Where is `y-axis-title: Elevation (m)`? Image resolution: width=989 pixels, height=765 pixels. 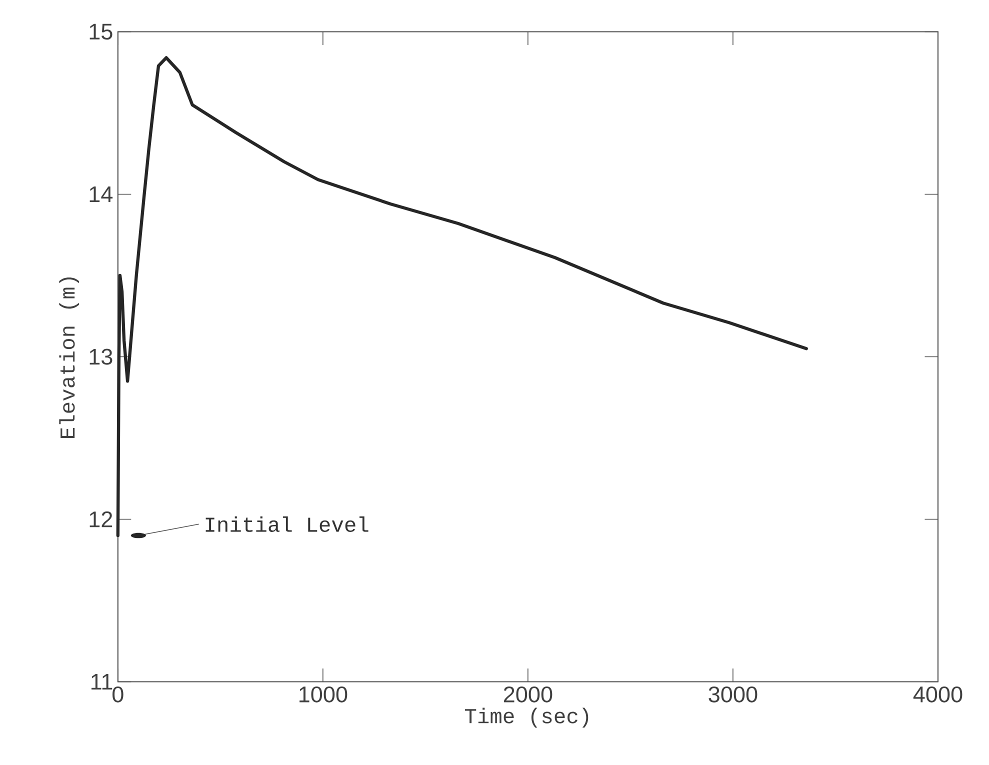
y-axis-title: Elevation (m) is located at coordinates (69, 357).